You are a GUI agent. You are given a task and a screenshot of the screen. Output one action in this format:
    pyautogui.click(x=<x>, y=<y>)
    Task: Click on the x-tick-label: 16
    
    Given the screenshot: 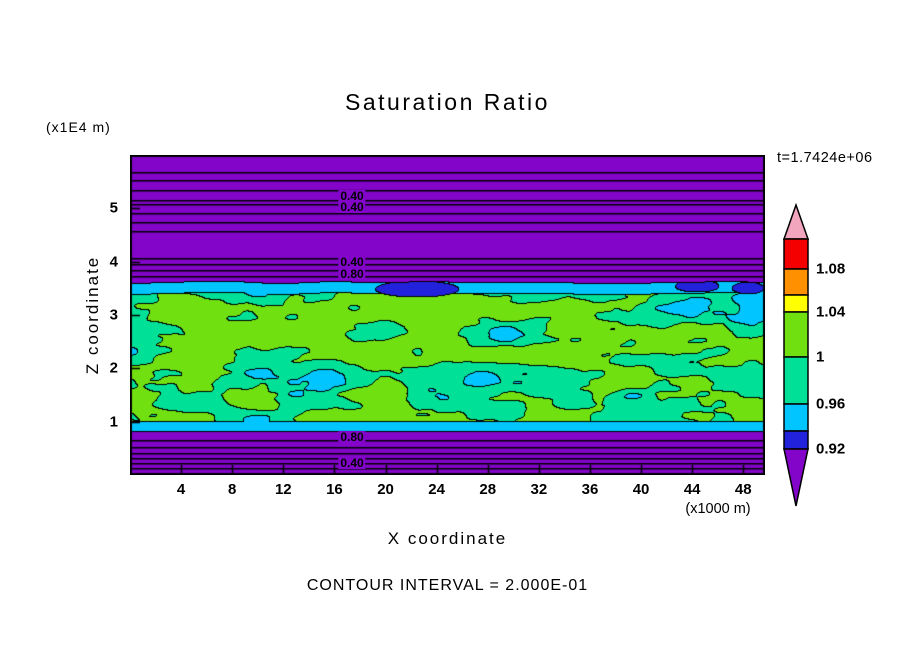 What is the action you would take?
    pyautogui.click(x=334, y=489)
    